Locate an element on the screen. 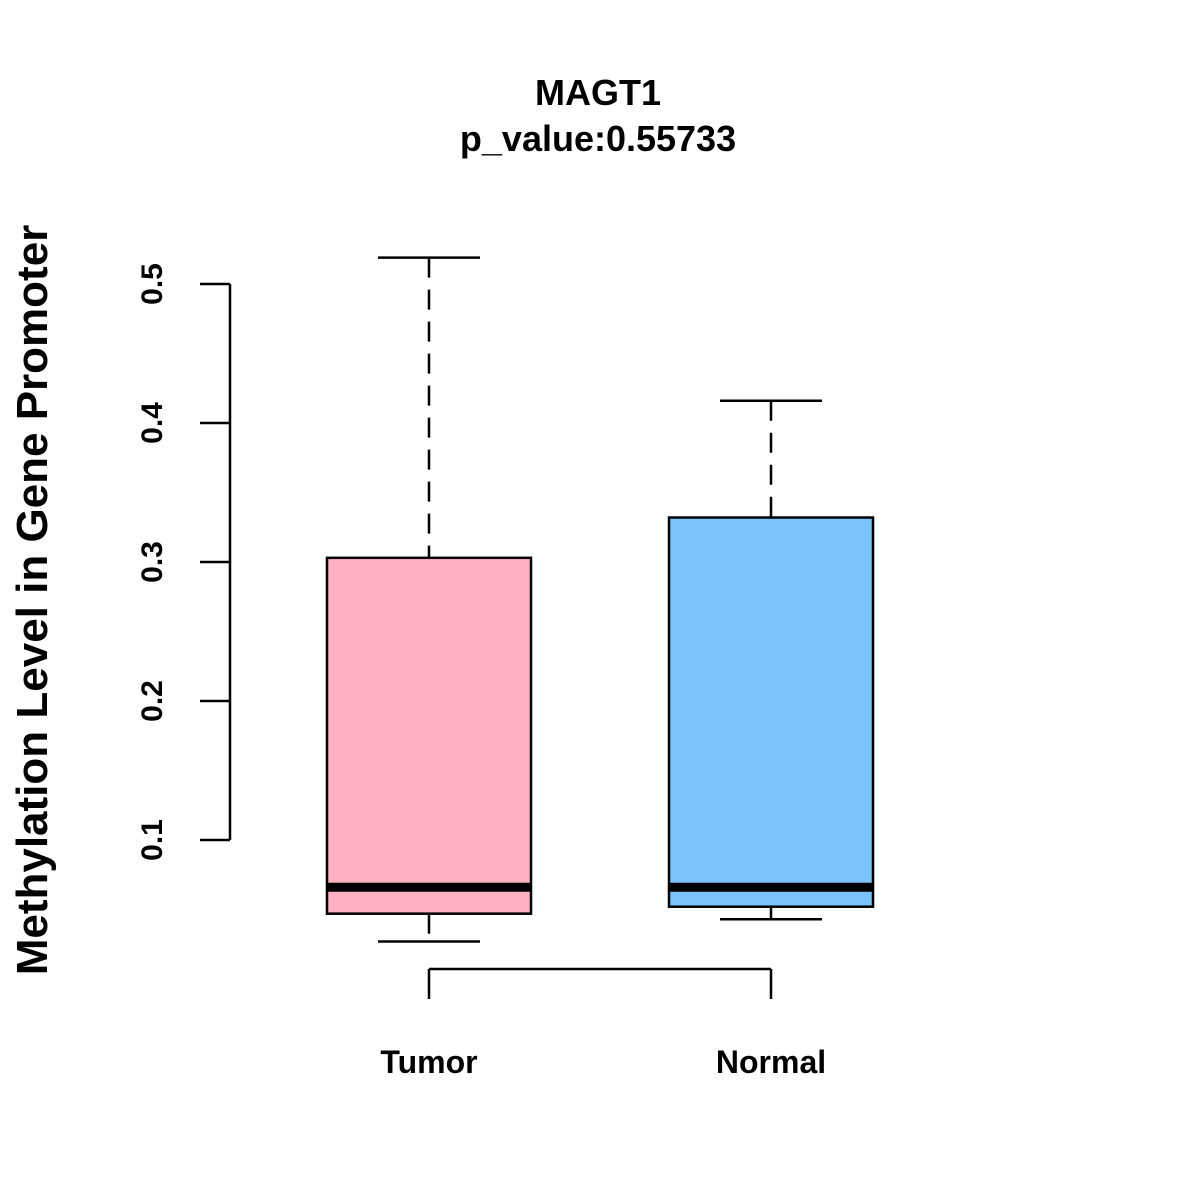  chart-title: MAGT1 is located at coordinates (598, 92).